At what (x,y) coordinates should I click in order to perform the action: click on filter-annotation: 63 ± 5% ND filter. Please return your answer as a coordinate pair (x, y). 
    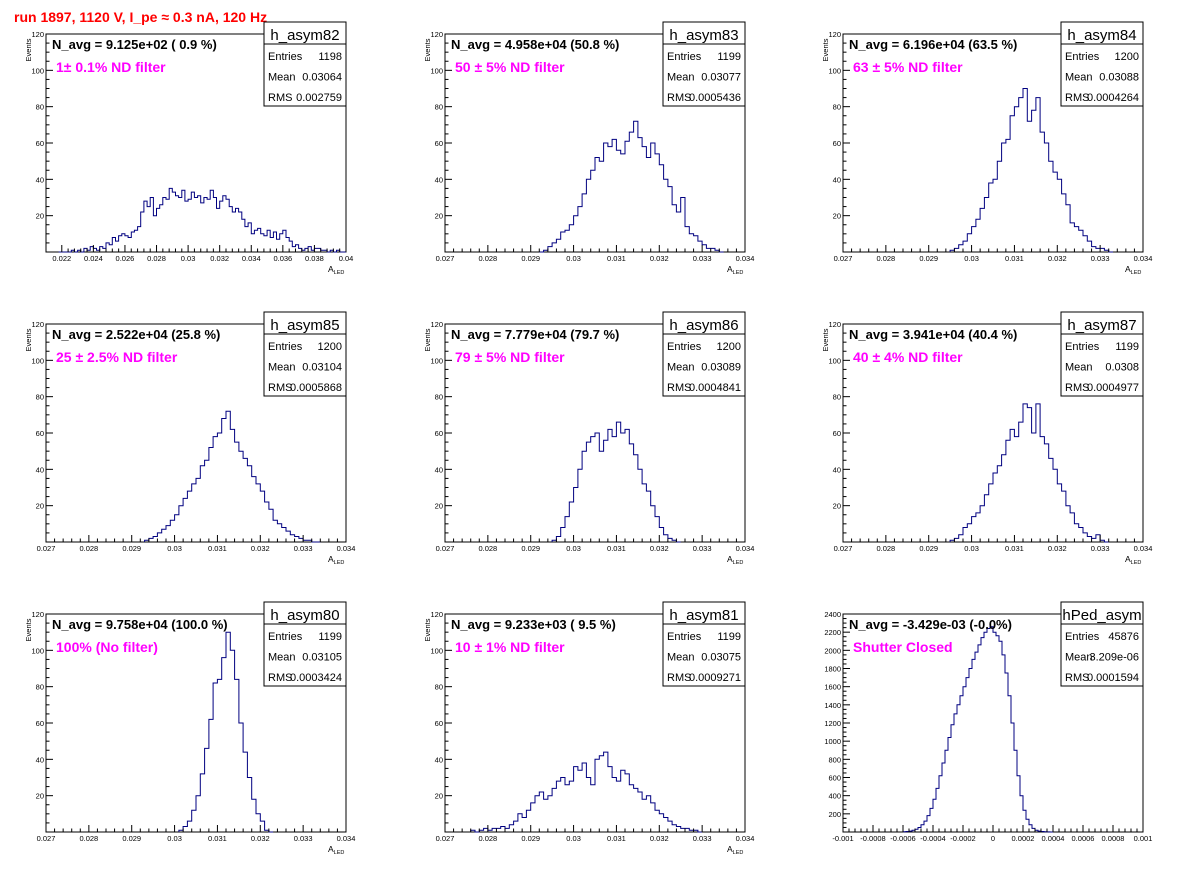
    Looking at the image, I should click on (908, 67).